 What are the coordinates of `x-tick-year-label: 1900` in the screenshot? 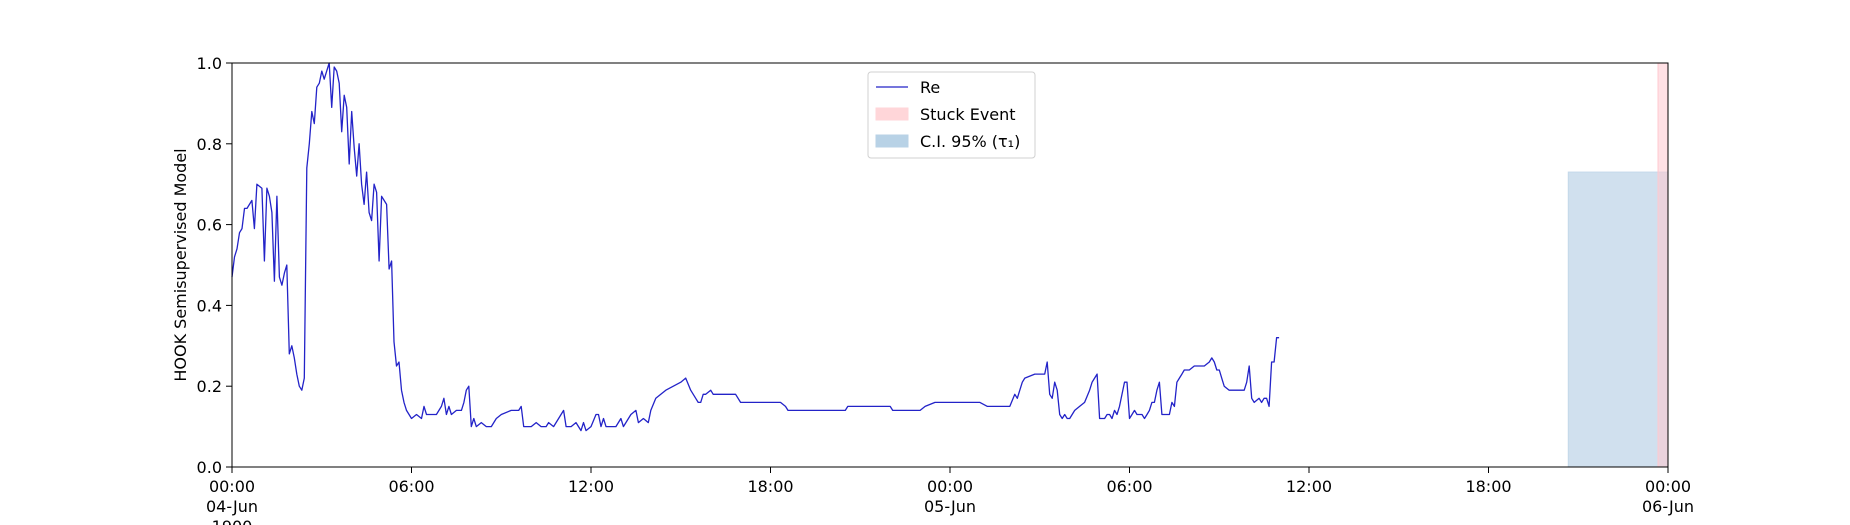 It's located at (232, 521).